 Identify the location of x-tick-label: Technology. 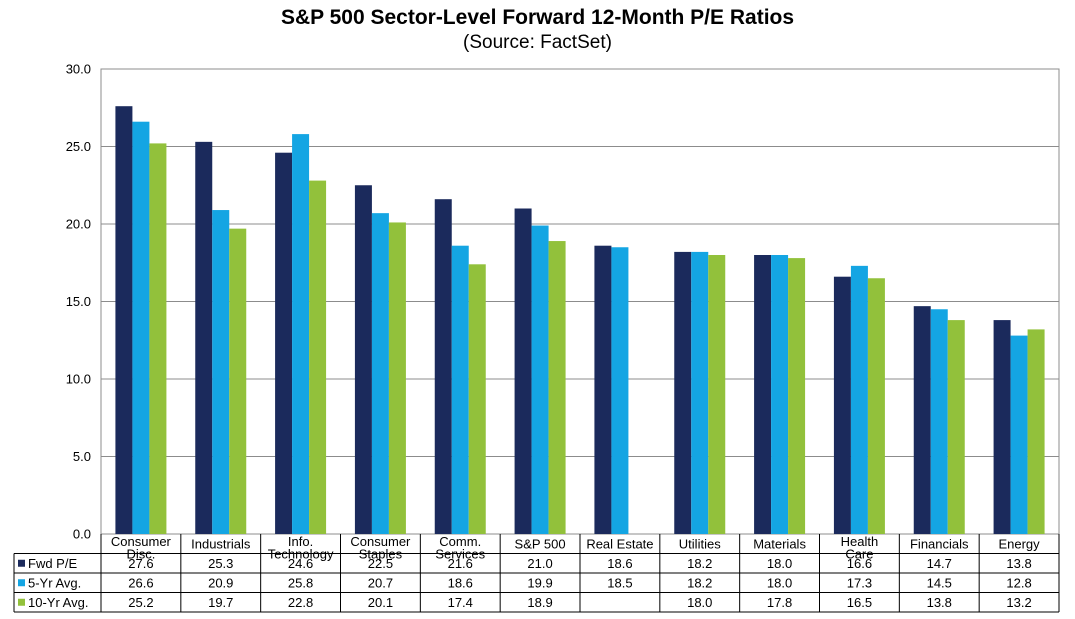
(301, 554).